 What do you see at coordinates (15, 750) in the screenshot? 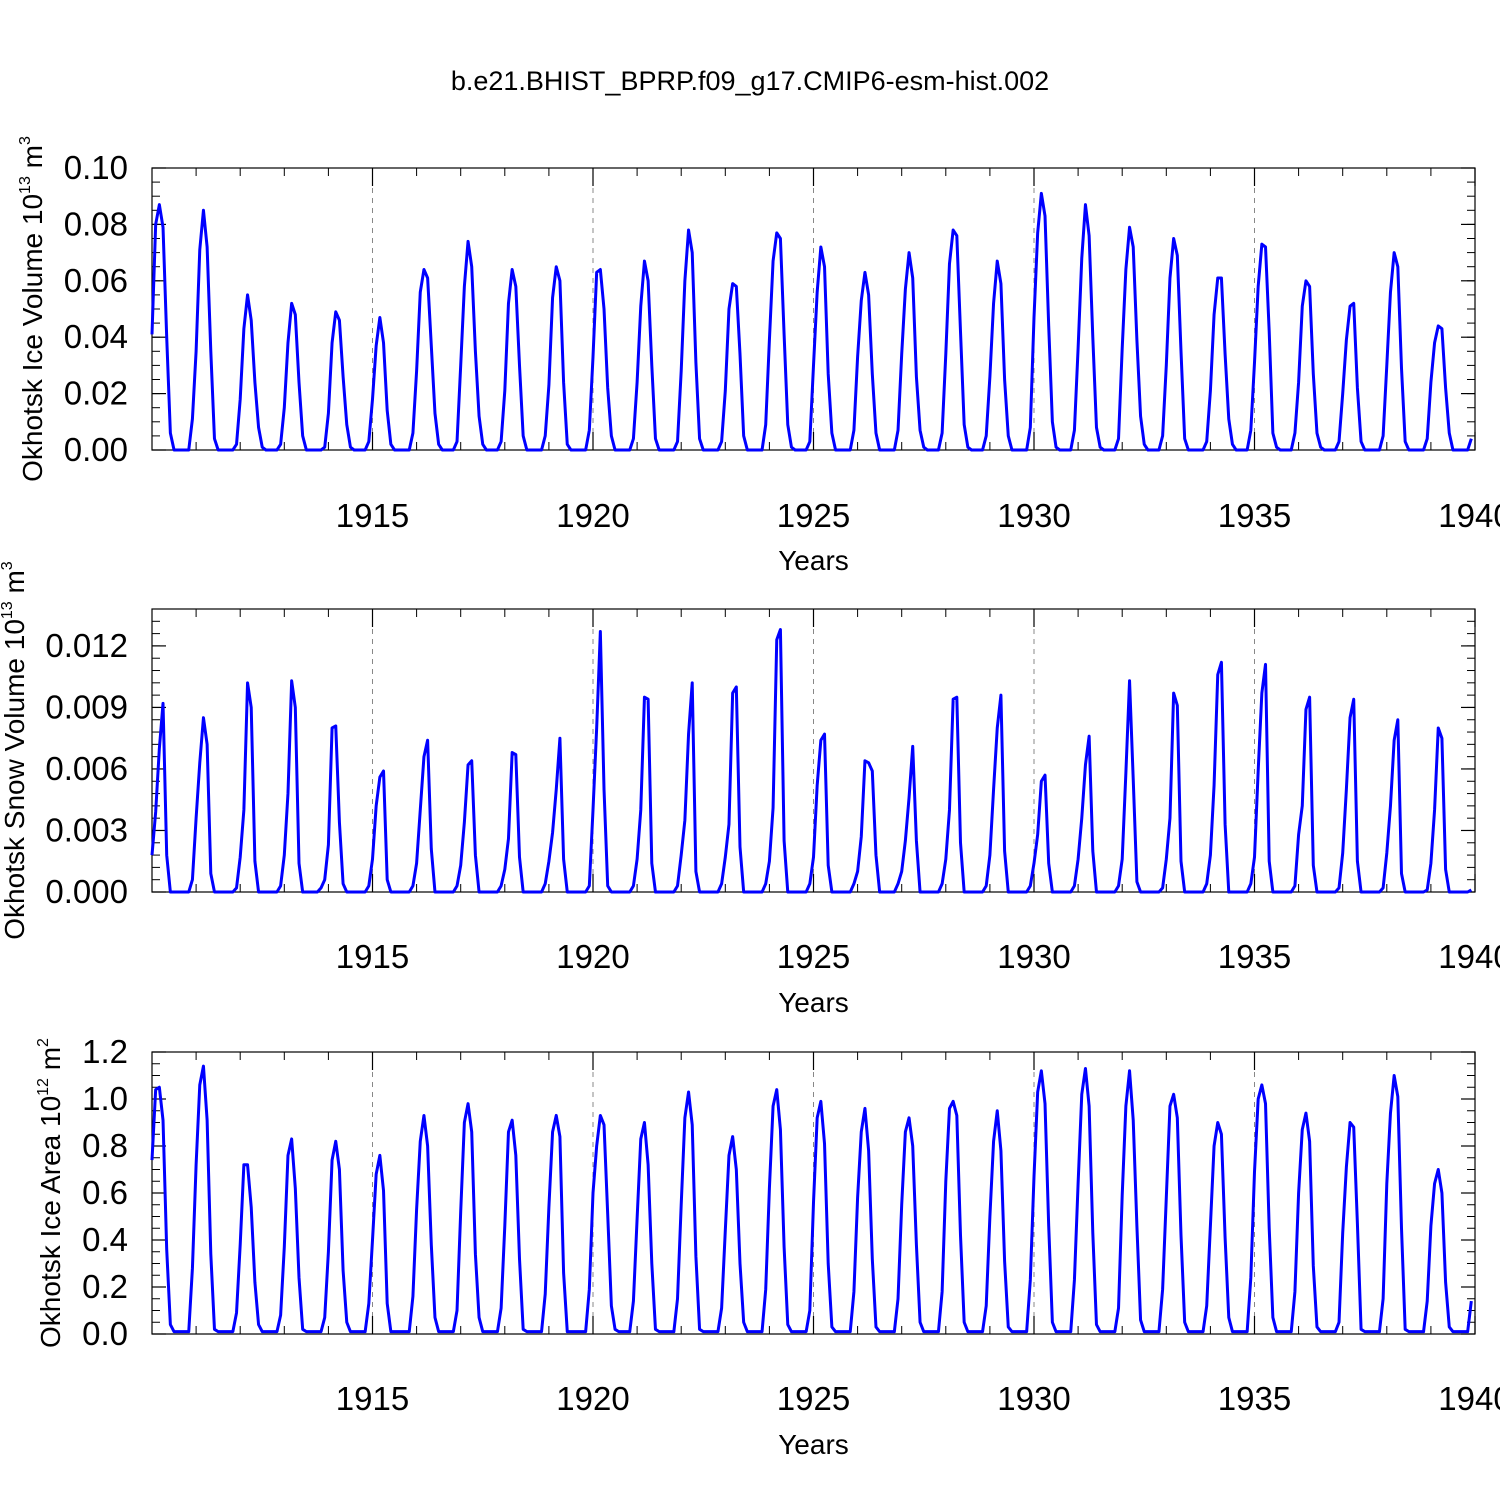
I see `y-axis-label: Okhotsk Snow Volume 1013 m3` at bounding box center [15, 750].